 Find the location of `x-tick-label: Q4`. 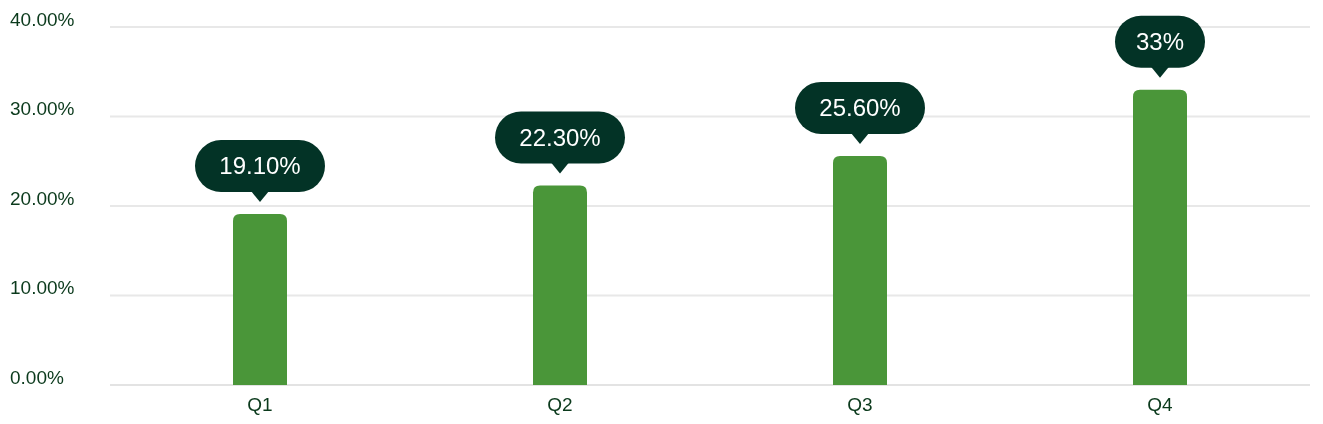

x-tick-label: Q4 is located at coordinates (1160, 404).